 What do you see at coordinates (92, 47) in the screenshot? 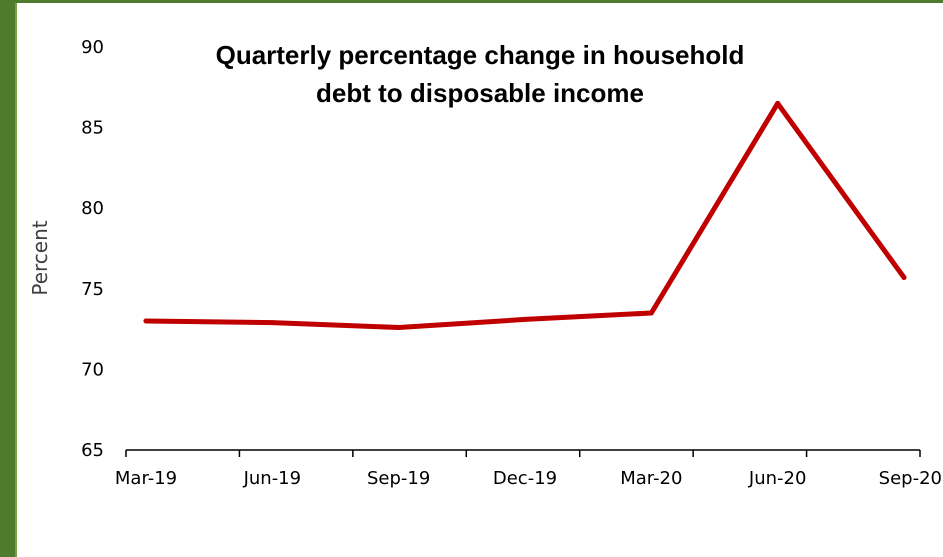
I see `y-tick-label: 90` at bounding box center [92, 47].